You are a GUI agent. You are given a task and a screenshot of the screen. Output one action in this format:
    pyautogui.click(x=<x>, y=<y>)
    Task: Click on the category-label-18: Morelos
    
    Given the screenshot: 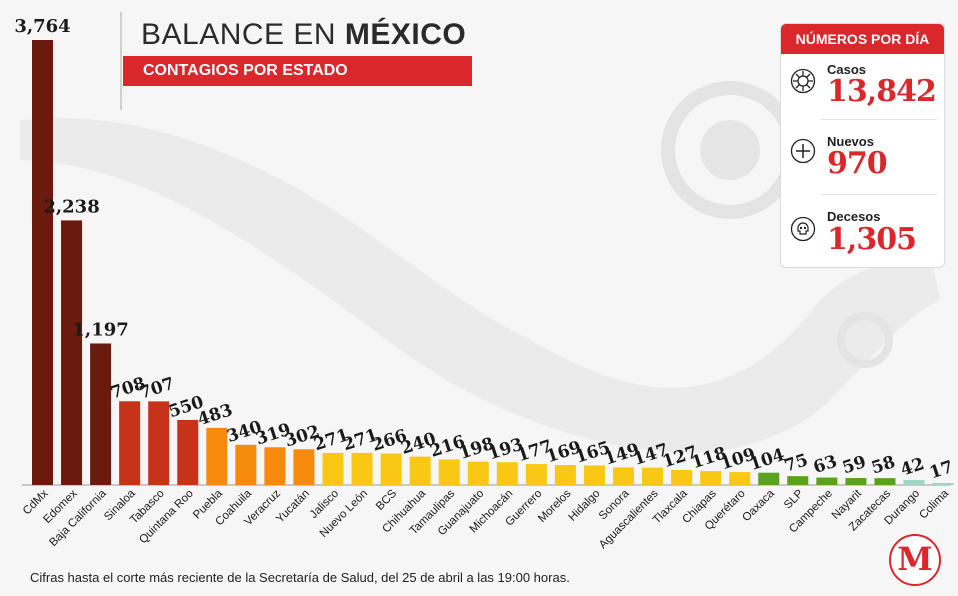 What is the action you would take?
    pyautogui.click(x=555, y=506)
    